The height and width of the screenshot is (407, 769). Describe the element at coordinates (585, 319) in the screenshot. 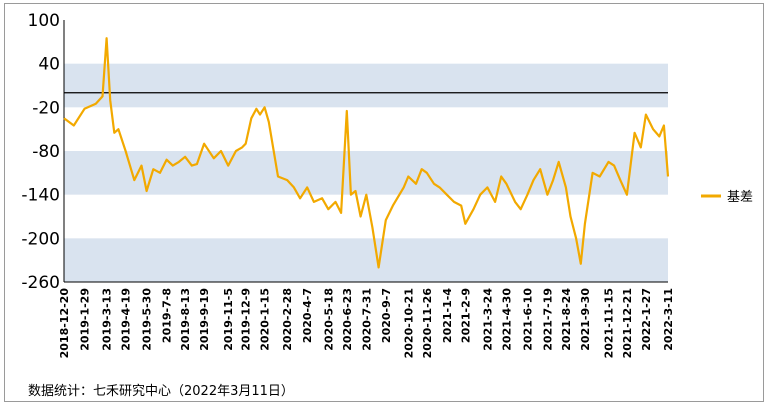

I see `x-tick-label: 2021-9-30` at that location.